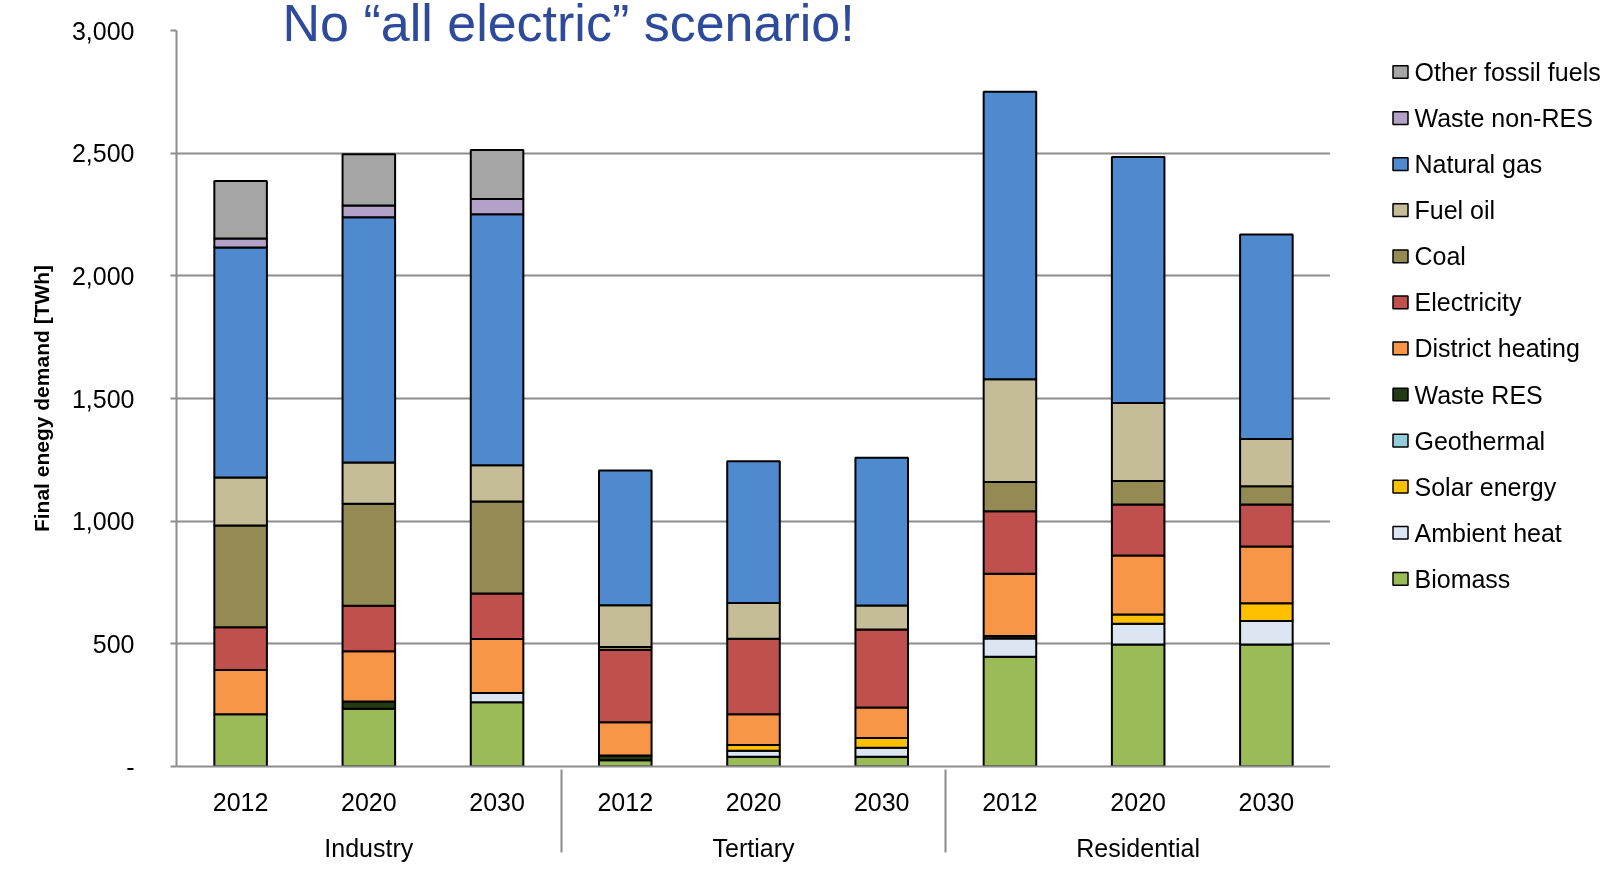 This screenshot has height=869, width=1622. I want to click on text: Tertiary, so click(753, 847).